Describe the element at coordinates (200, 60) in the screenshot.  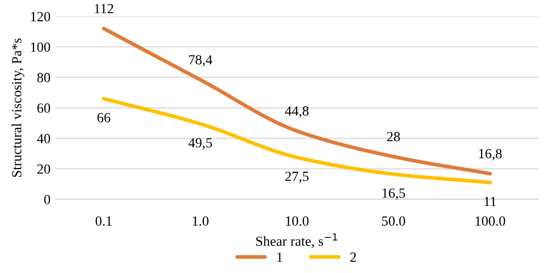
I see `data-label: 78,4` at that location.